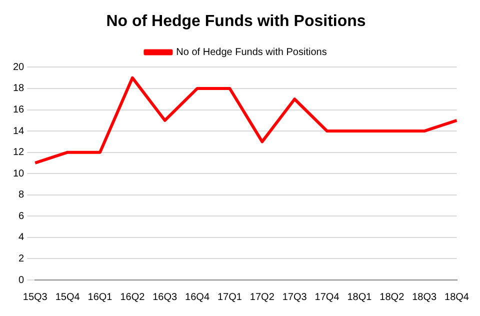 The image size is (480, 316). I want to click on x-tick-label: 17Q2, so click(262, 297).